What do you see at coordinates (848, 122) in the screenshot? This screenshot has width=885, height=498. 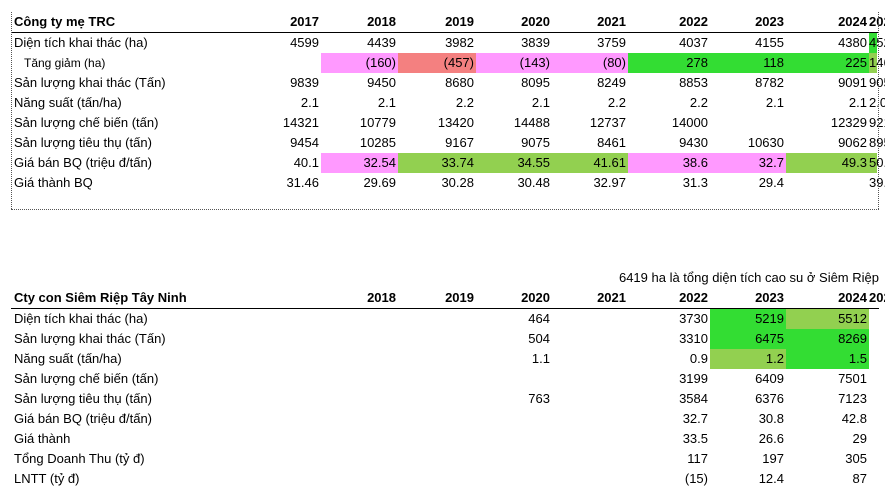 I see `table-cell: 12329` at bounding box center [848, 122].